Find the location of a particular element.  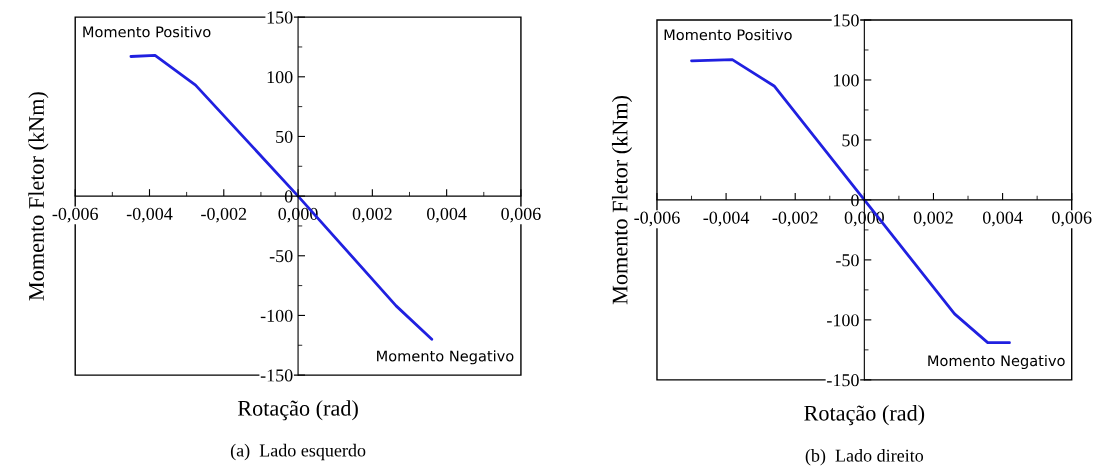

text: (a) Lado esquerdo is located at coordinates (298, 452).